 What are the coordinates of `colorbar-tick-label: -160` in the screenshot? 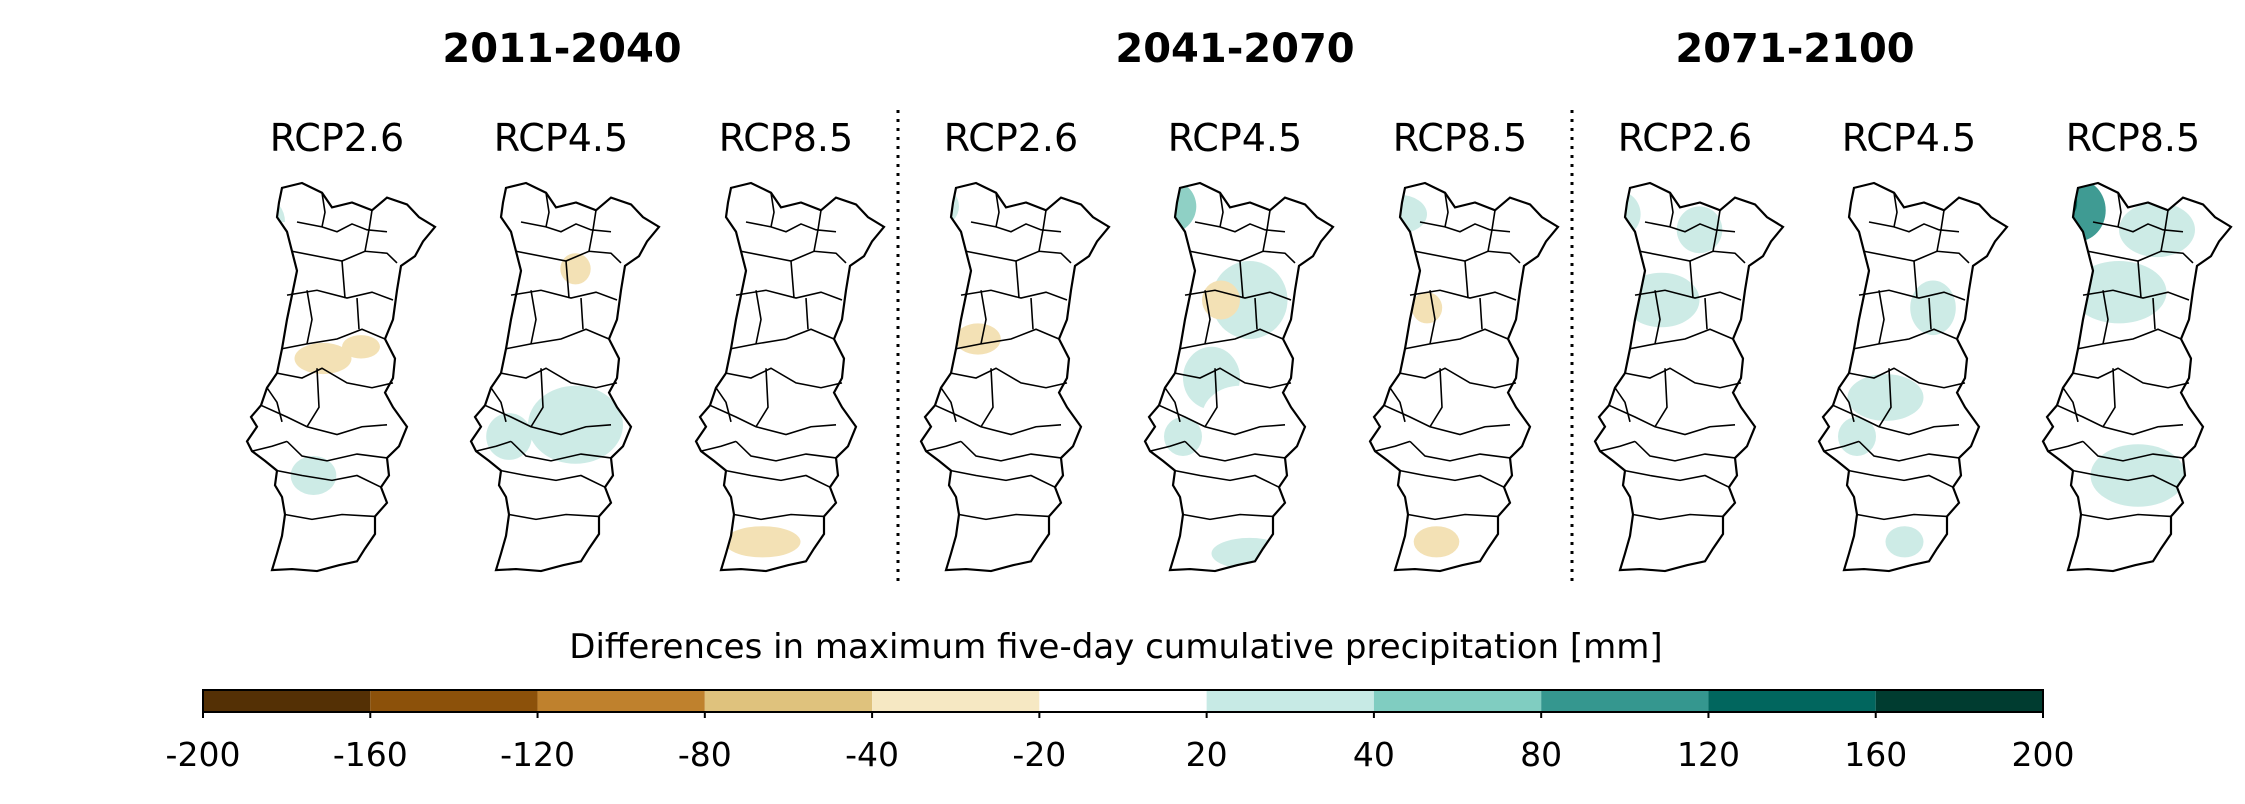 It's located at (370, 754).